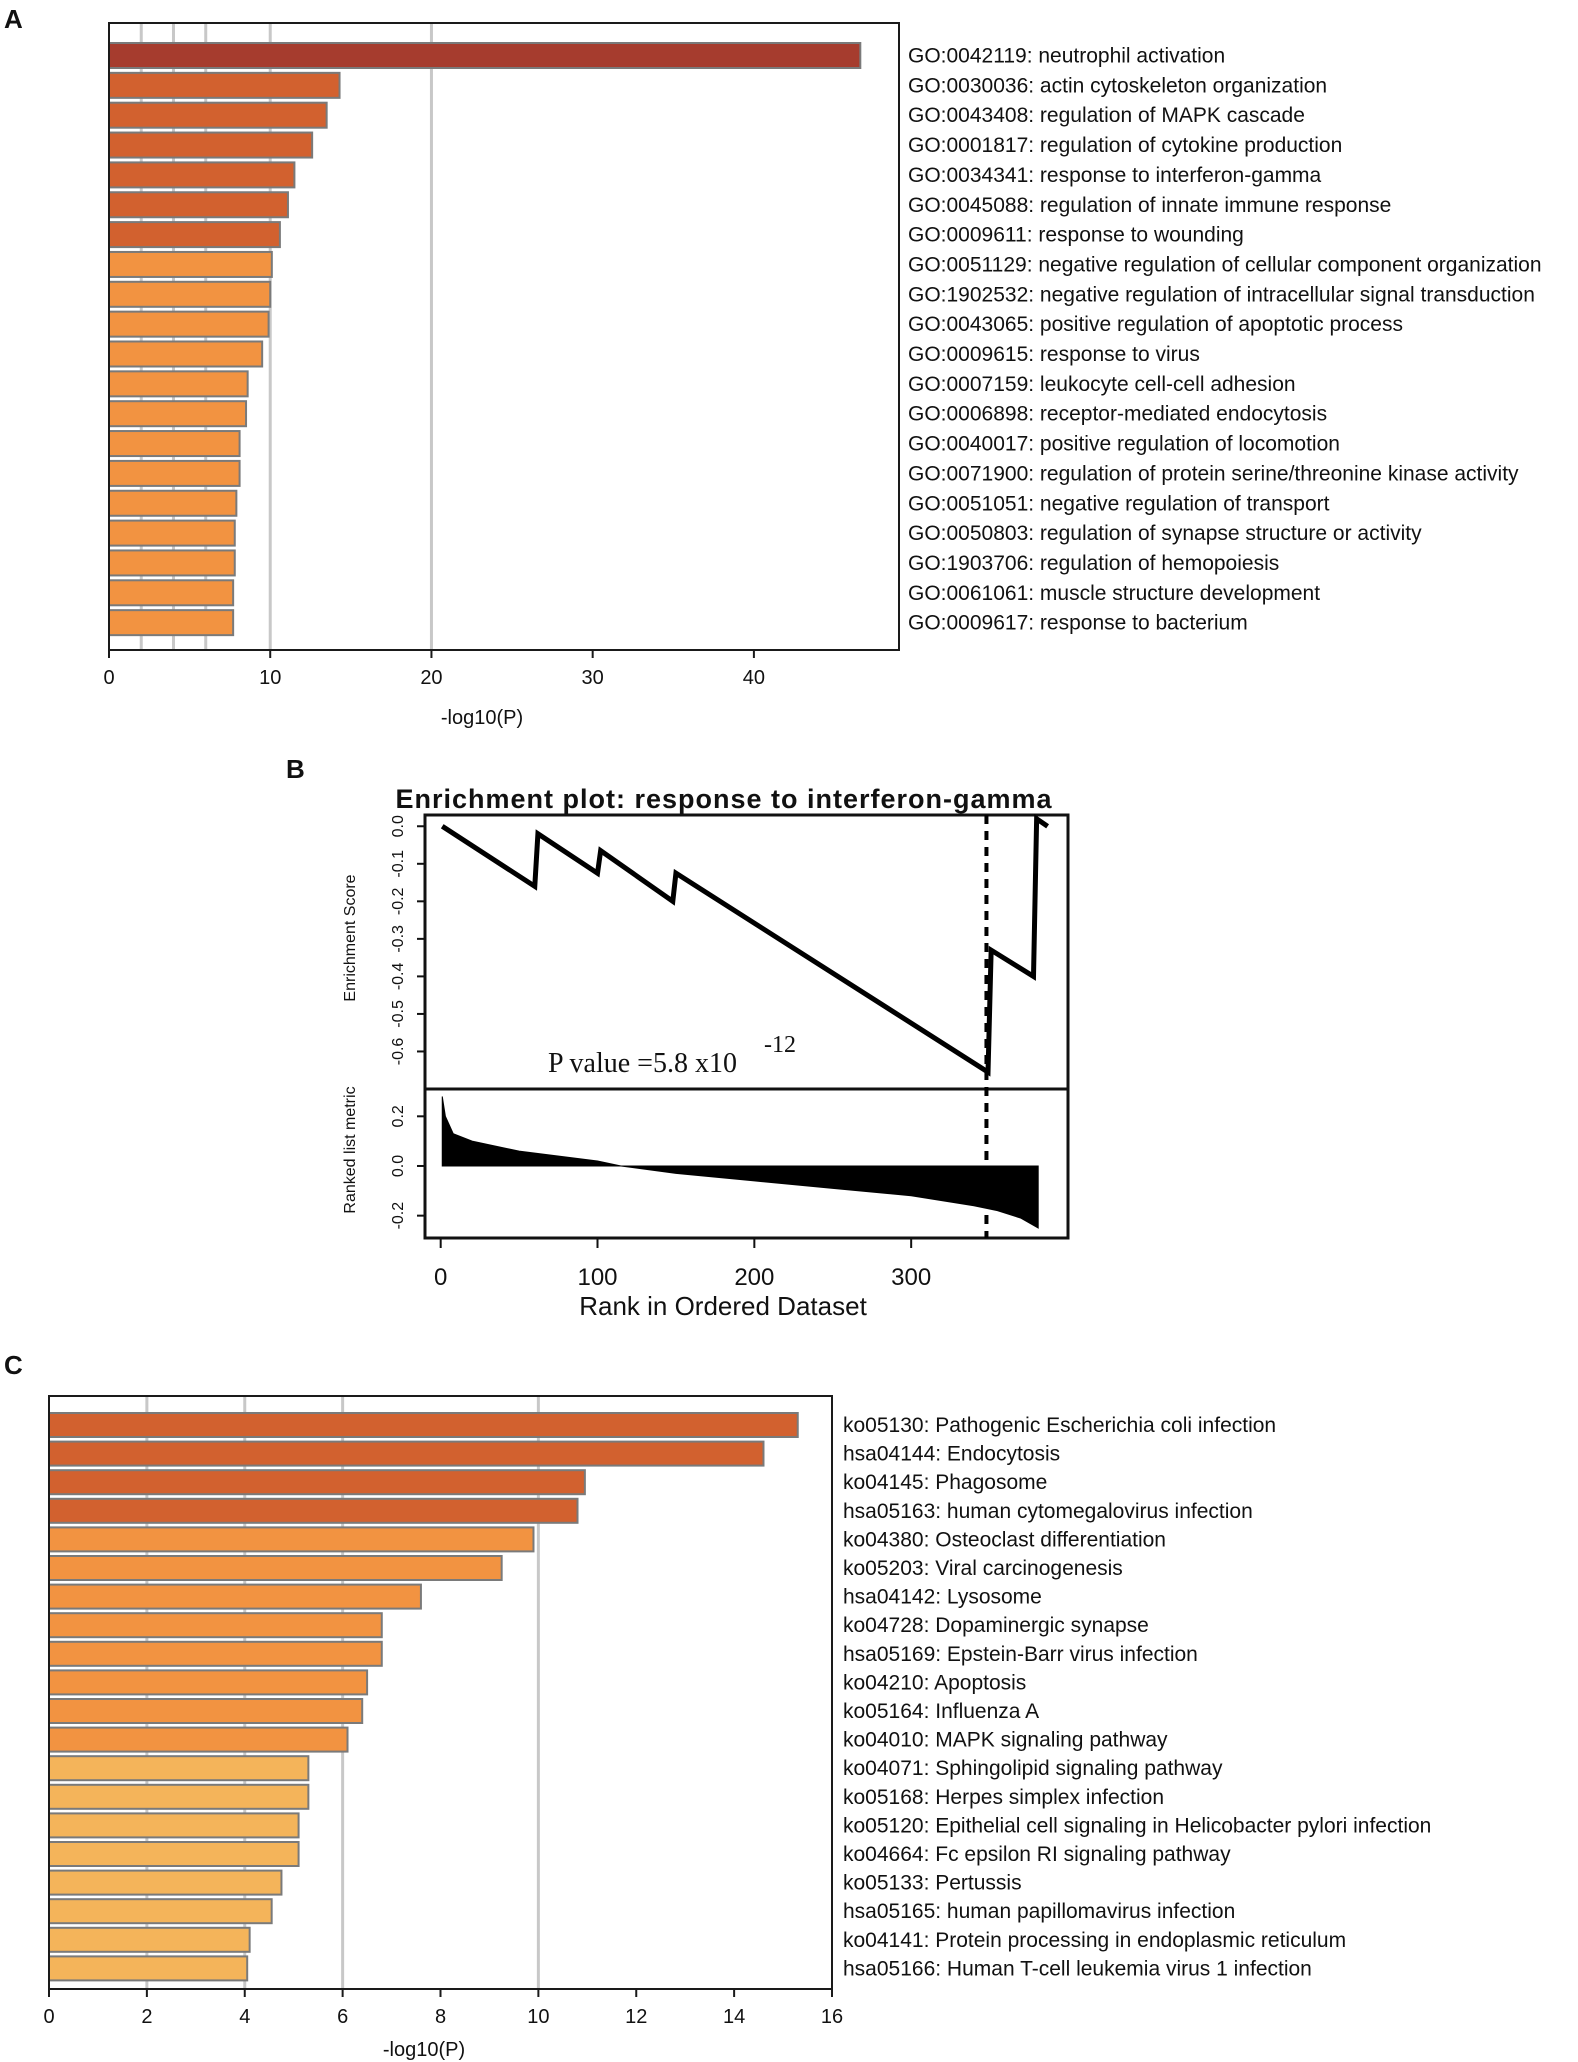 Image resolution: width=1578 pixels, height=2062 pixels. Describe the element at coordinates (13, 19) in the screenshot. I see `panel-label-a: A` at that location.